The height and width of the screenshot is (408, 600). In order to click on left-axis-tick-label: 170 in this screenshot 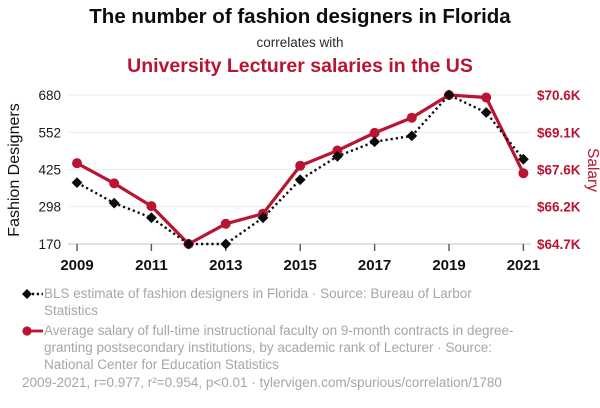, I will do `click(49, 244)`.